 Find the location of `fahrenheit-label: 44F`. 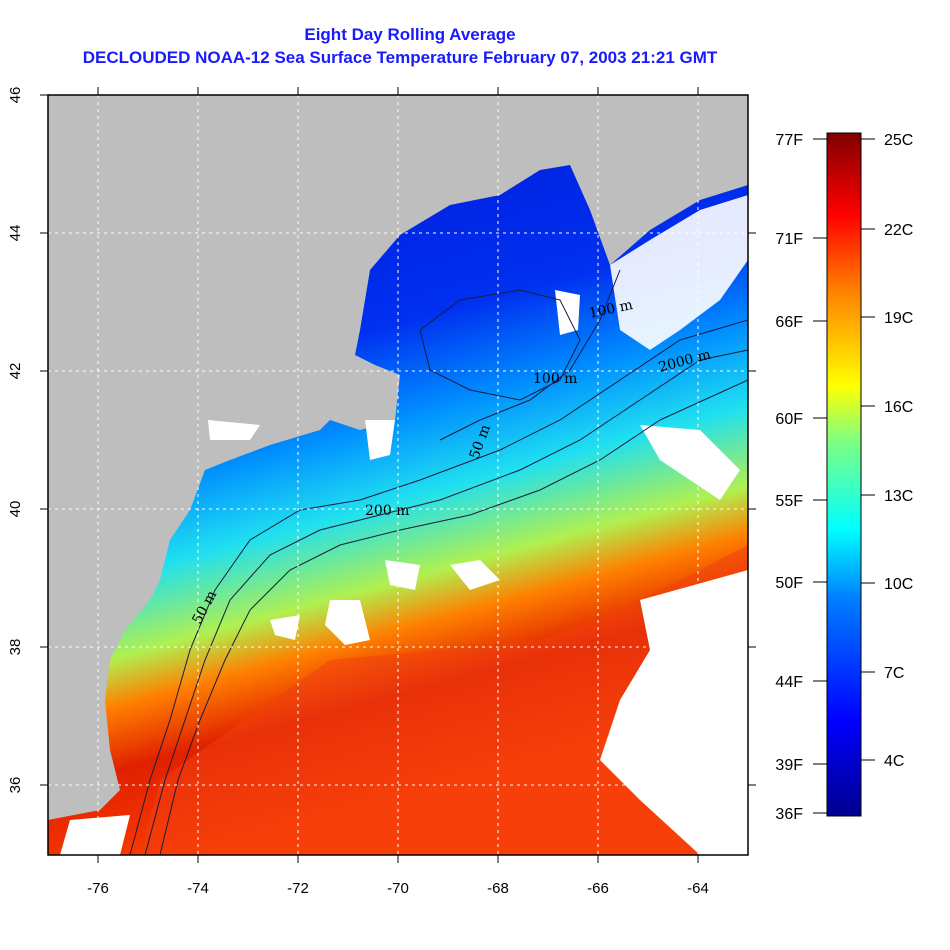

fahrenheit-label: 44F is located at coordinates (789, 682).